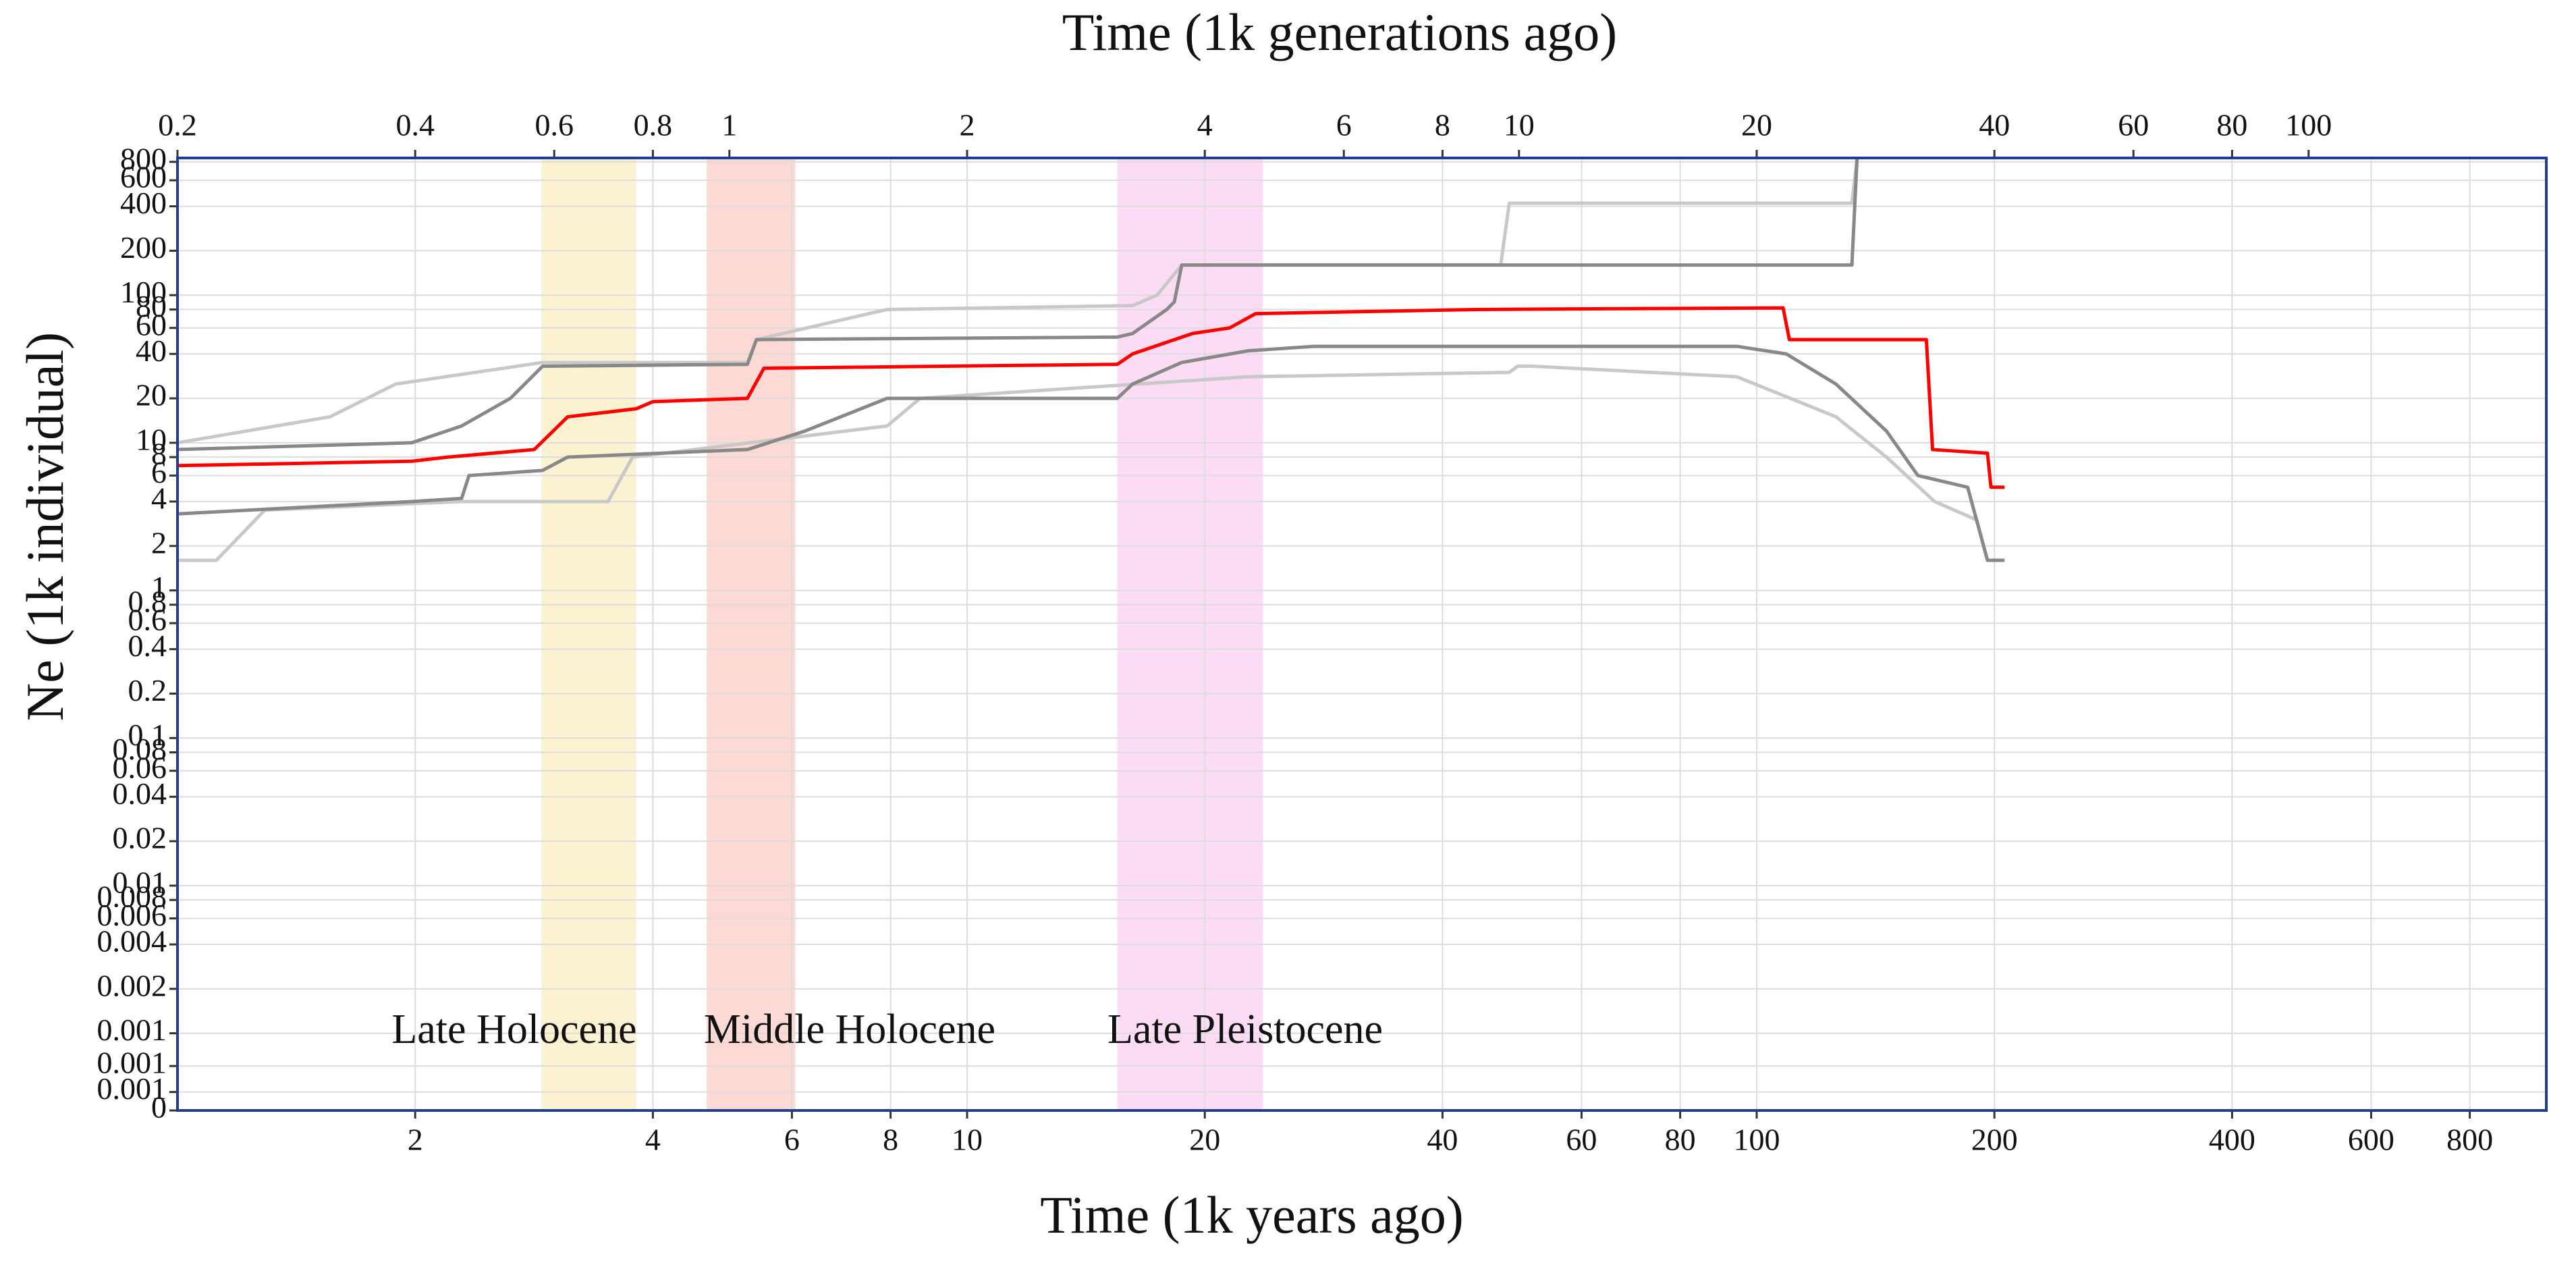 This screenshot has height=1261, width=2576. I want to click on x2-tick-label: 8, so click(1442, 125).